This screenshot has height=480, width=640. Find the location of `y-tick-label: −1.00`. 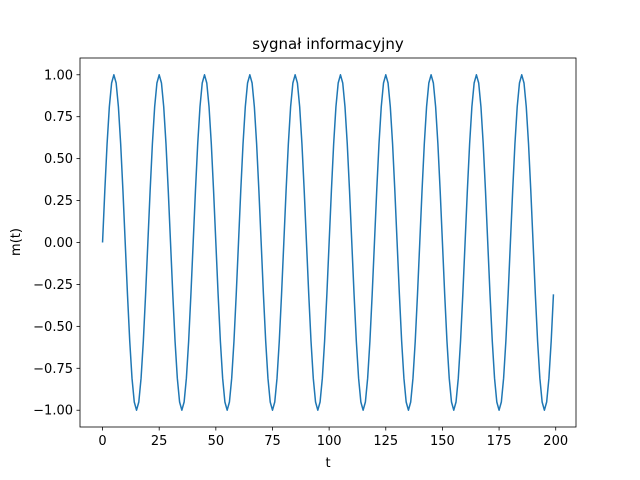

y-tick-label: −1.00 is located at coordinates (53, 411).